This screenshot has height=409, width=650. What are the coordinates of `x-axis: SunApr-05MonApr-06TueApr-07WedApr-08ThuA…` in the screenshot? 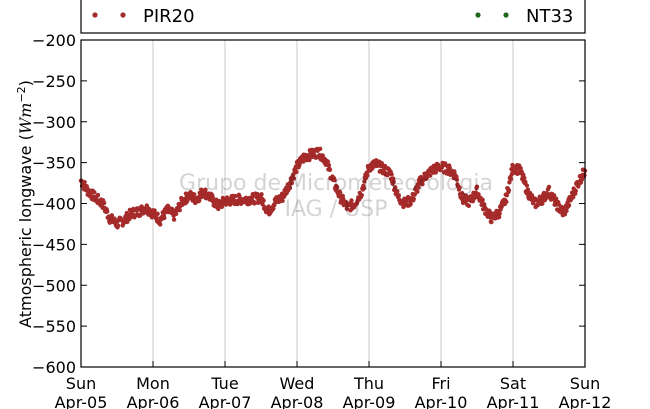 It's located at (333, 385).